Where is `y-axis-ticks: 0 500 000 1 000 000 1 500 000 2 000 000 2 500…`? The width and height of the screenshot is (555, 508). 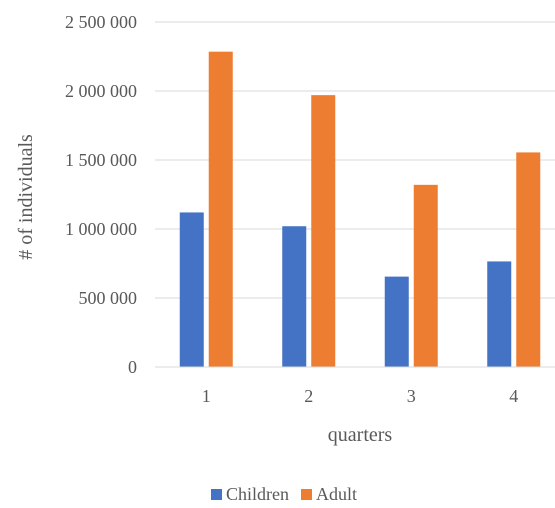
y-axis-ticks: 0 500 000 1 000 000 1 500 000 2 000 000 2 500… is located at coordinates (101, 194).